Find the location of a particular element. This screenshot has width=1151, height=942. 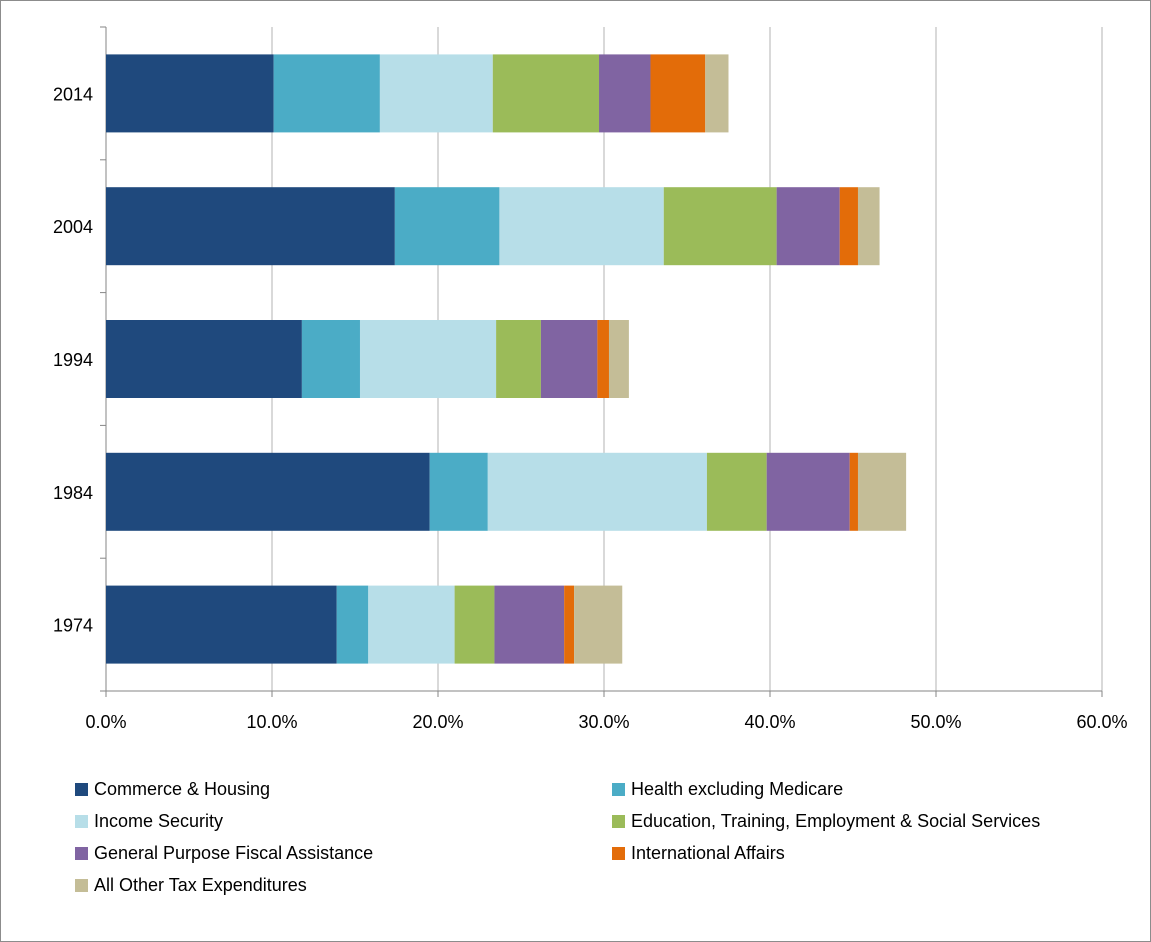

legend-item: General Purpose Fiscal Assistance is located at coordinates (224, 853).